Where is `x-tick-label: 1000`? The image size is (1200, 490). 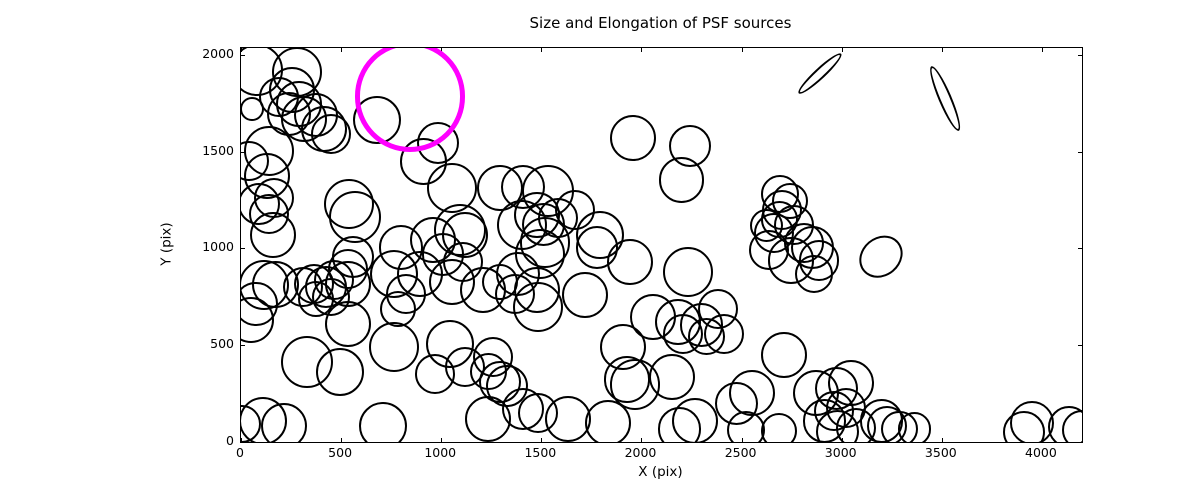
x-tick-label: 1000 is located at coordinates (440, 452).